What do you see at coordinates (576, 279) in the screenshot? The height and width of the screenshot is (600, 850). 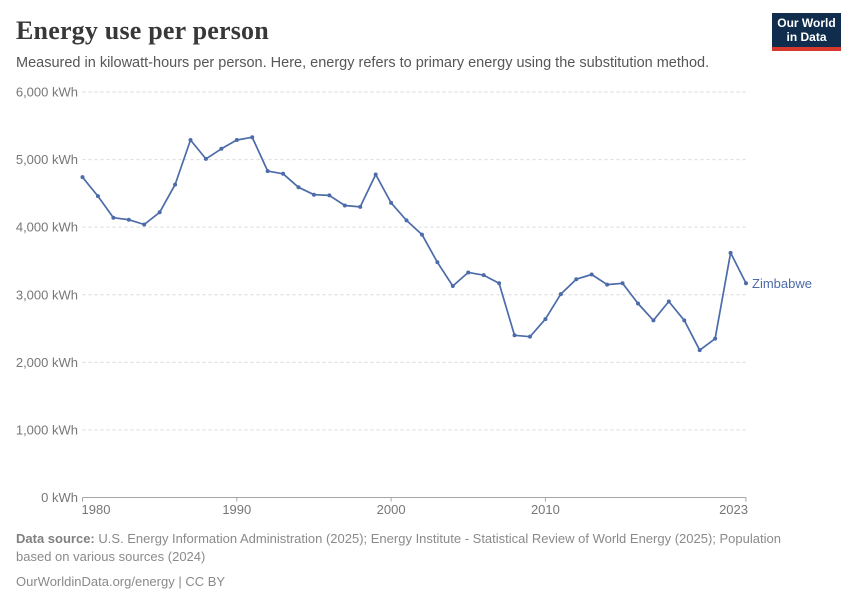 I see `data-point-2012` at bounding box center [576, 279].